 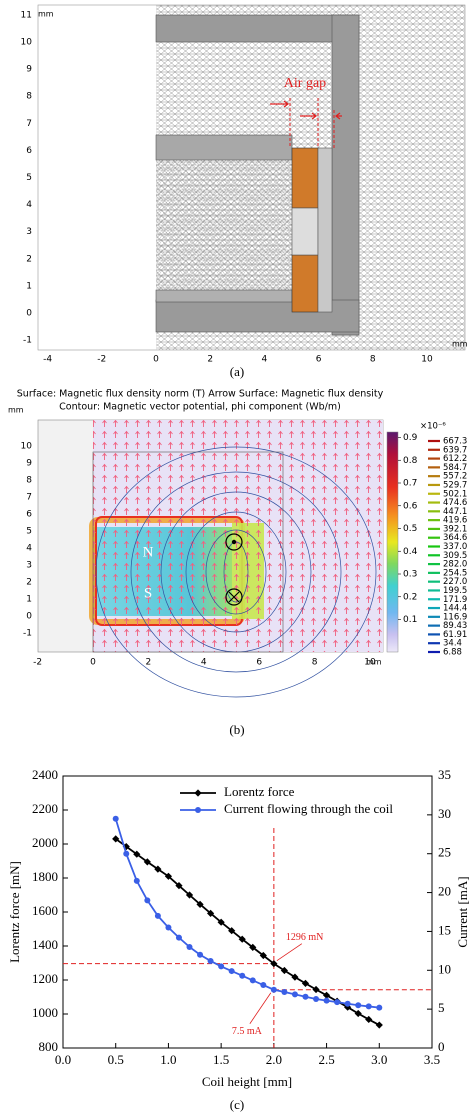 What do you see at coordinates (441, 1007) in the screenshot?
I see `y2-tick-label: 5` at bounding box center [441, 1007].